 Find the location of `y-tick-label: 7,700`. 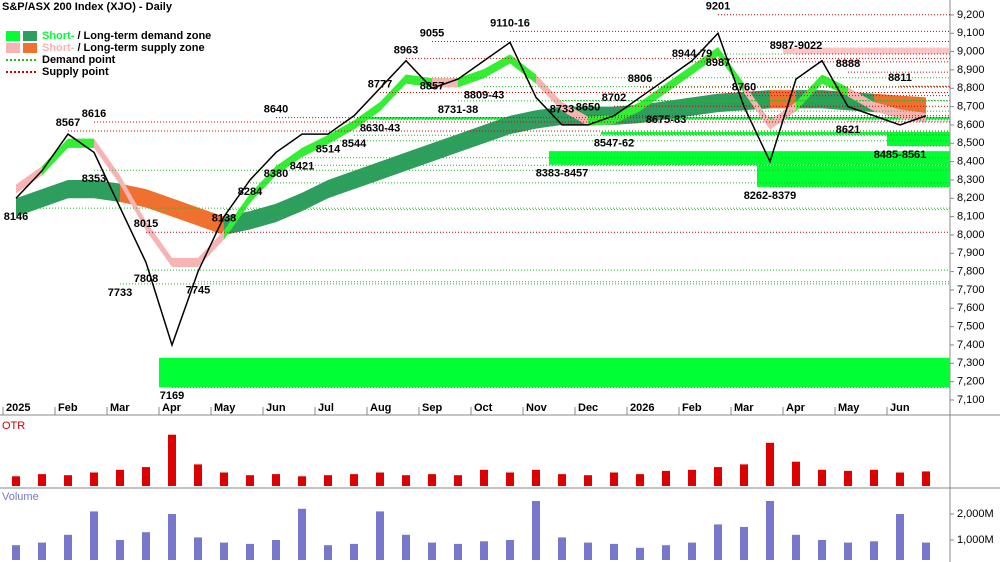

y-tick-label: 7,700 is located at coordinates (971, 290).